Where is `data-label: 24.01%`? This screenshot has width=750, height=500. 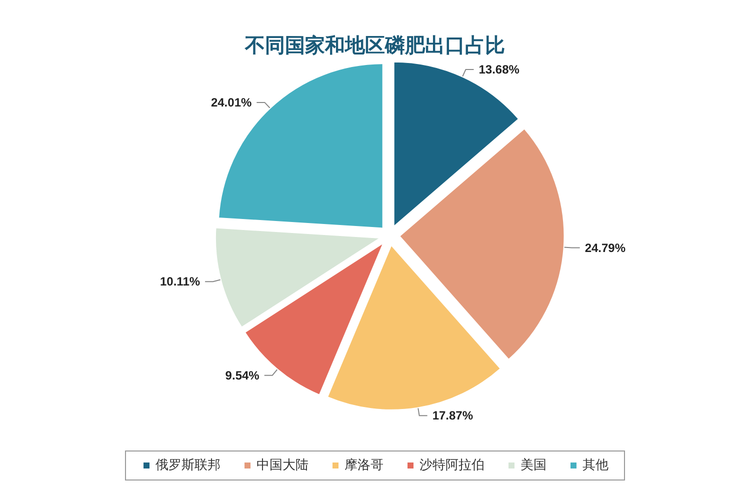
data-label: 24.01% is located at coordinates (231, 102).